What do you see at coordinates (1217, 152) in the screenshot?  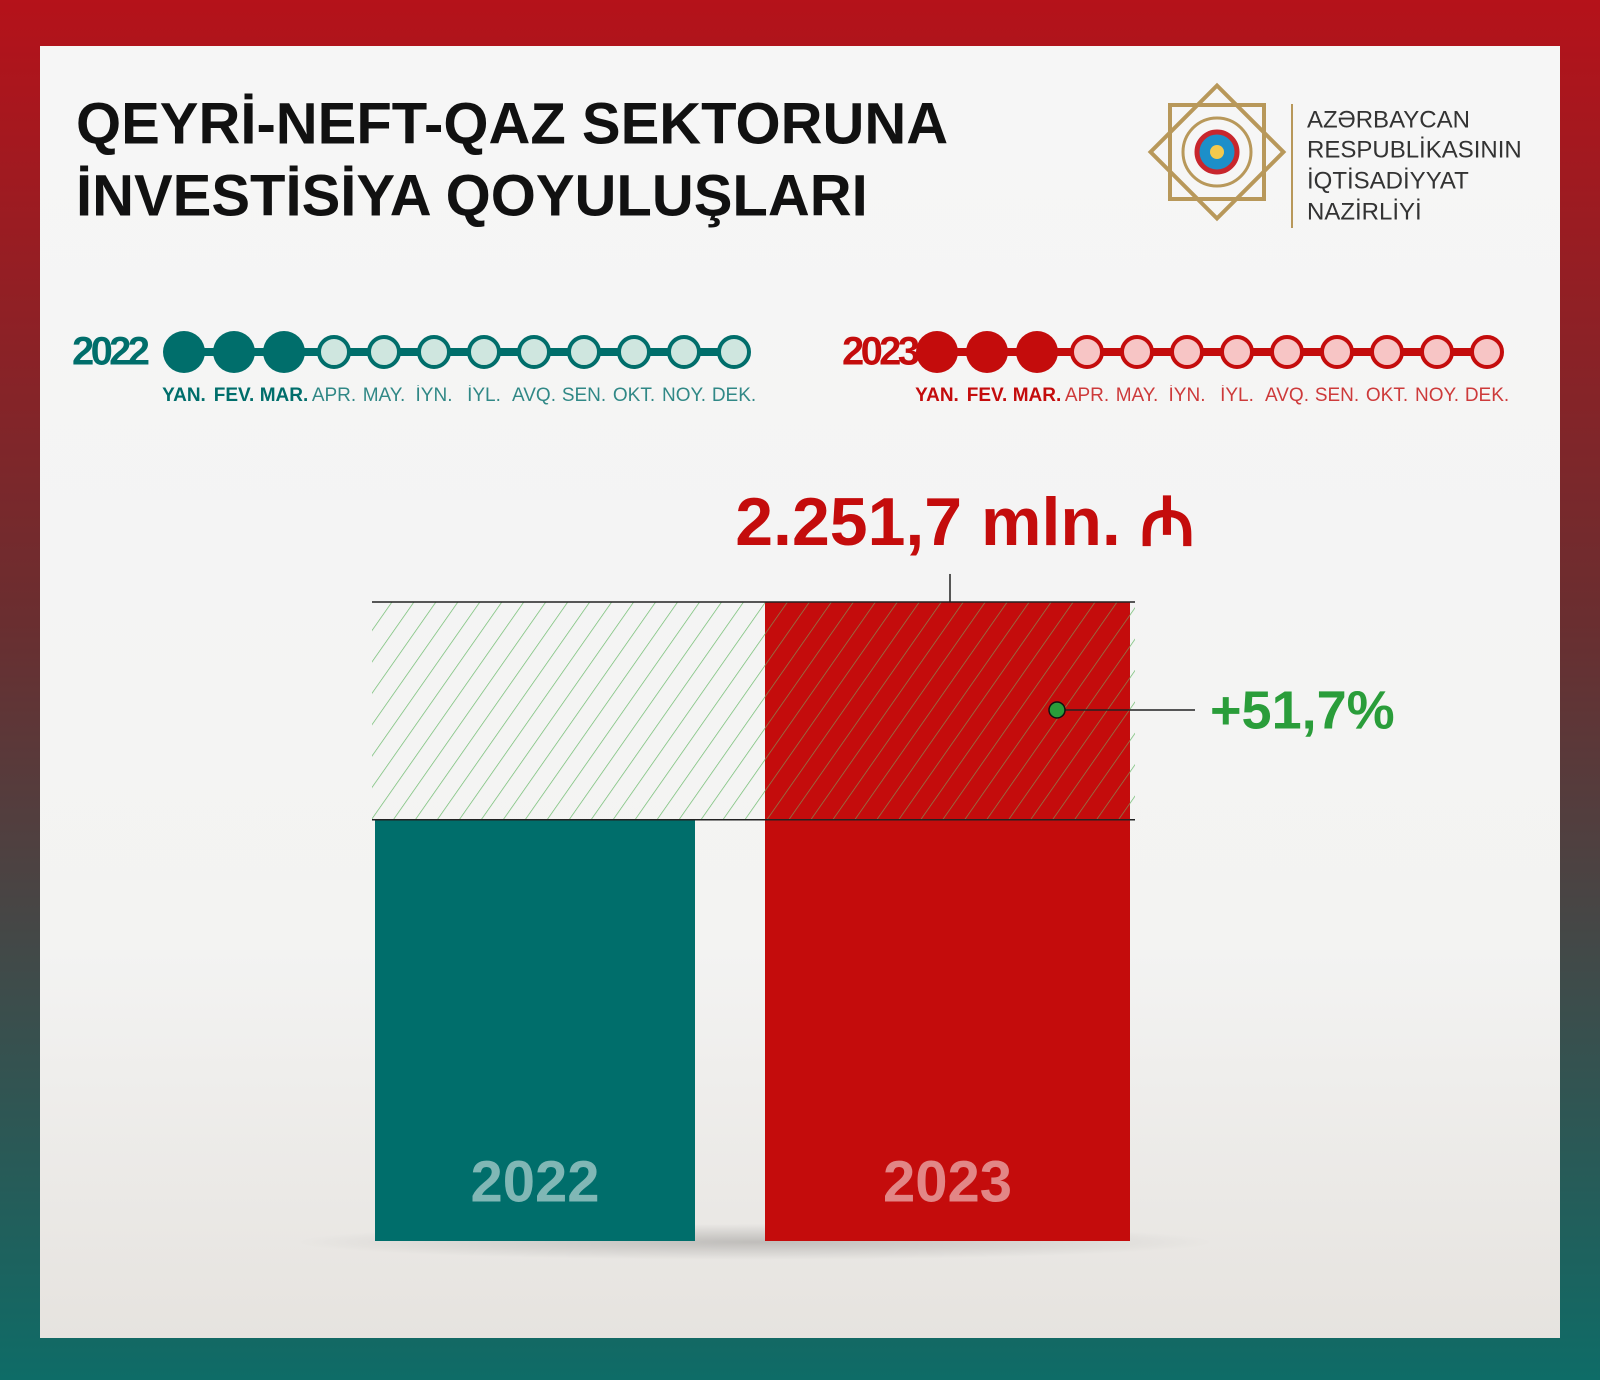 I see `logo-emblem` at bounding box center [1217, 152].